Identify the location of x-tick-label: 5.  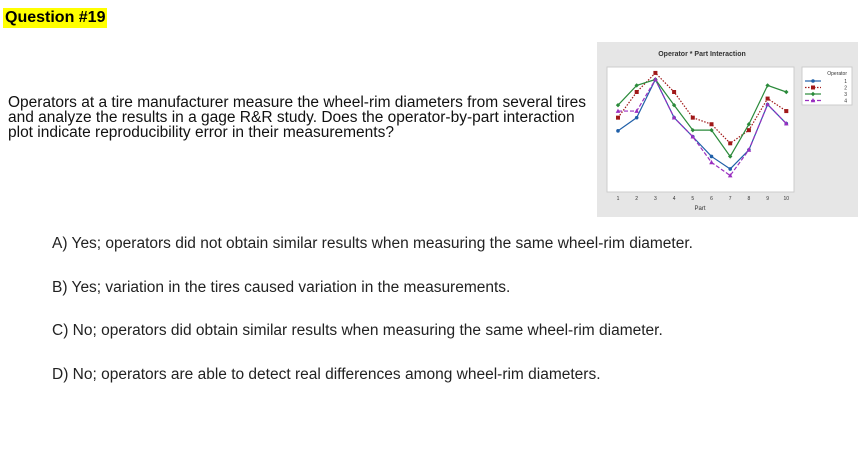
(692, 199).